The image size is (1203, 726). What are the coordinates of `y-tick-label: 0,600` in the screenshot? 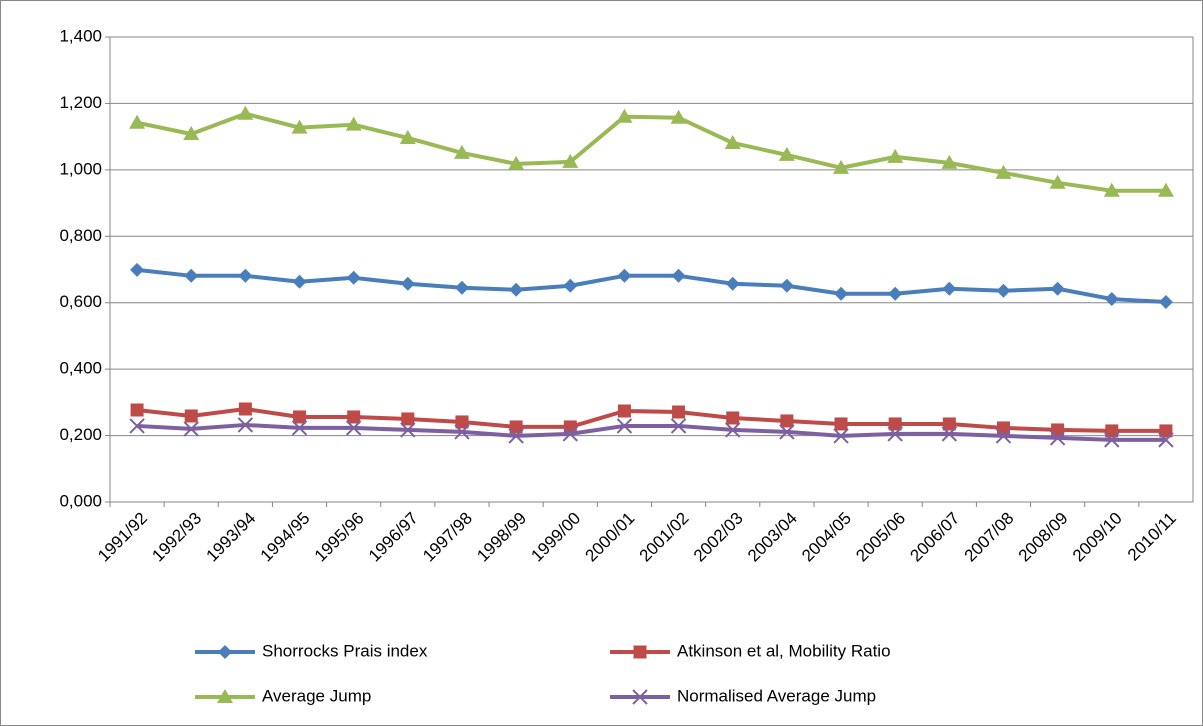 It's located at (80, 301).